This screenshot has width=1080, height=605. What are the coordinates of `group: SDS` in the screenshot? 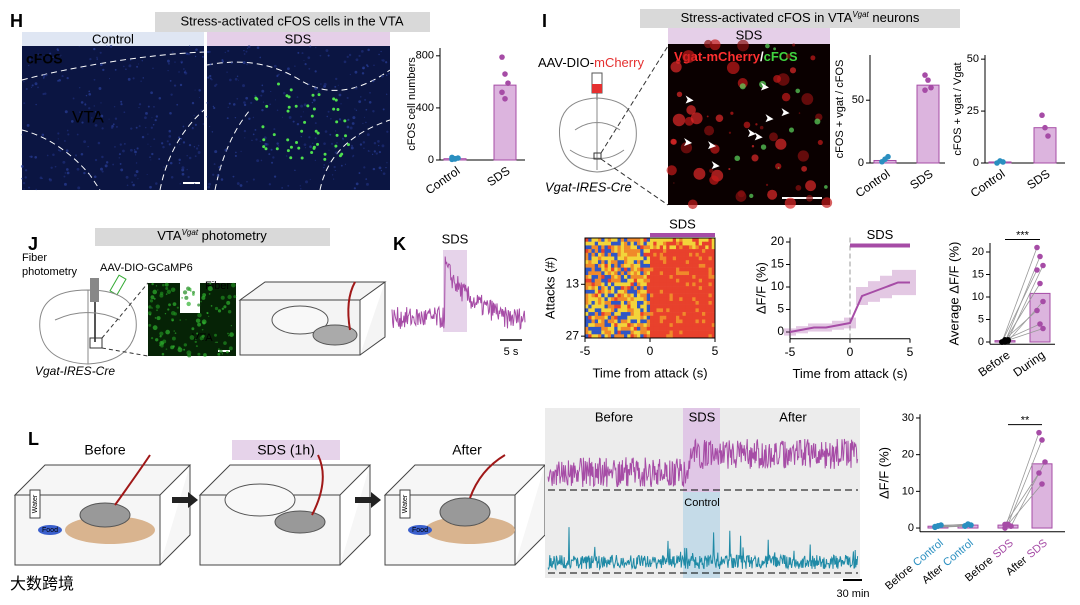 It's located at (1037, 549).